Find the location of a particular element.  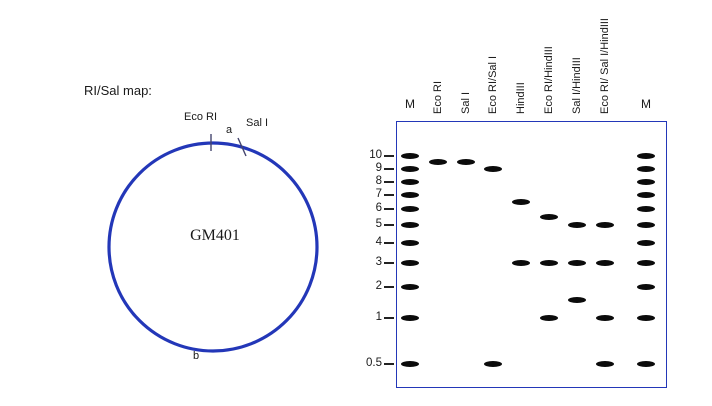

lane-label: Eco RI is located at coordinates (438, 97).